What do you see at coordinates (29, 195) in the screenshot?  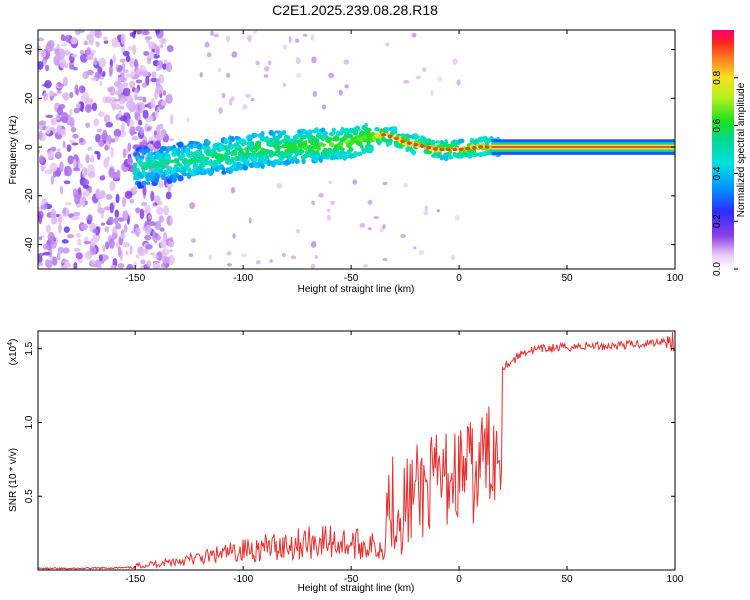 I see `y-tick-label: -20` at bounding box center [29, 195].